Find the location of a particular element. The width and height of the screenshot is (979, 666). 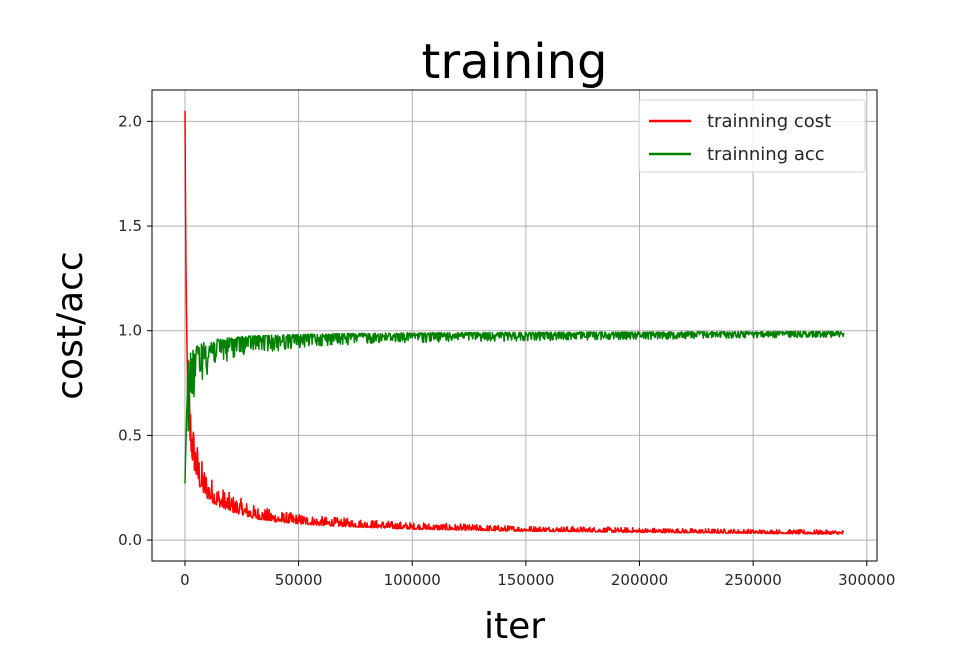

x-tick-label: 150000 is located at coordinates (525, 580).